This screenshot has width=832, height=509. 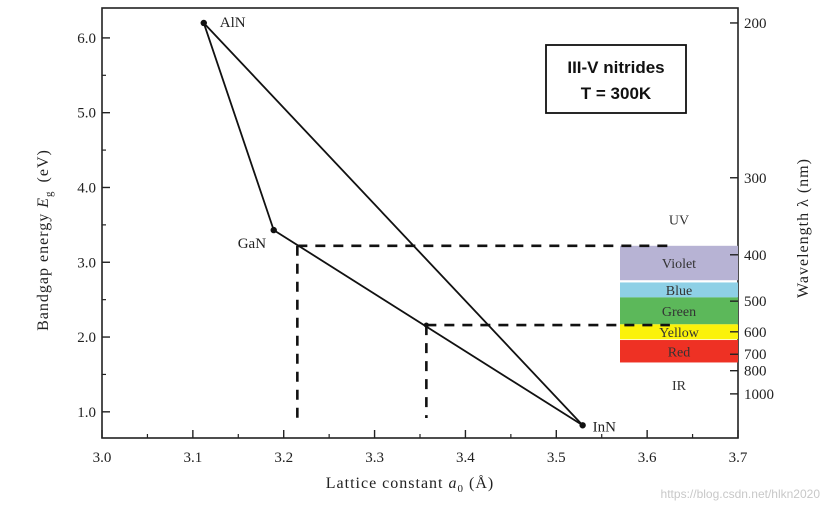 What do you see at coordinates (192, 458) in the screenshot?
I see `x-tick-label: 3.1` at bounding box center [192, 458].